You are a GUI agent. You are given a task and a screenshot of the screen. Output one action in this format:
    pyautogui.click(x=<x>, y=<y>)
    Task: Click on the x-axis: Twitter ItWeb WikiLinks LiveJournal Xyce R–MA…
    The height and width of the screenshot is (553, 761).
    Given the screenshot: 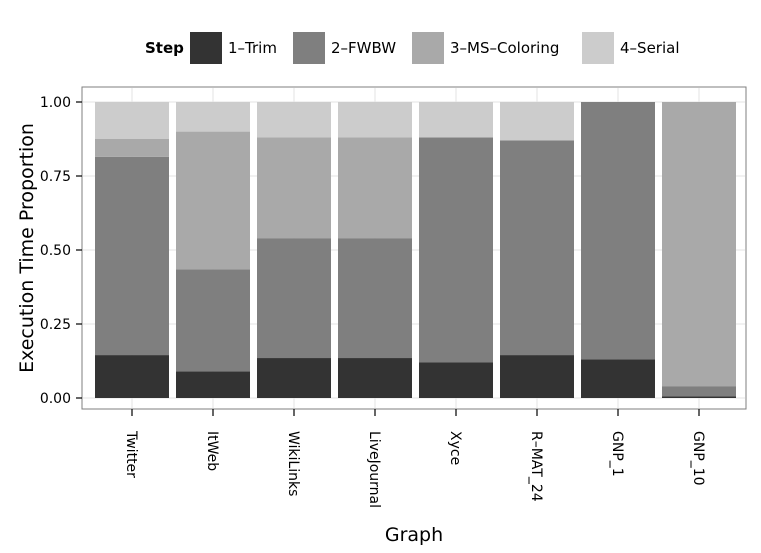 What is the action you would take?
    pyautogui.click(x=414, y=458)
    